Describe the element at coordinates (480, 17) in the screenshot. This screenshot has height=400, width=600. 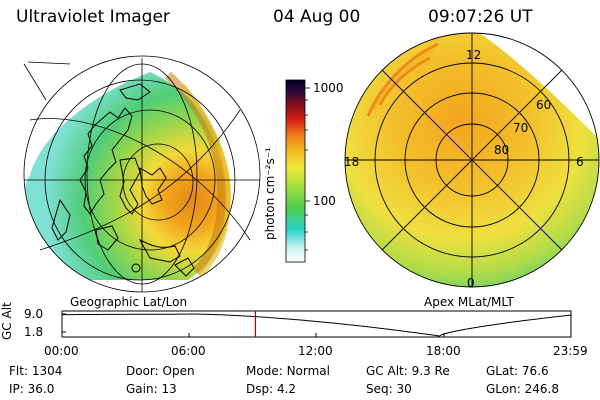
I see `time-label: 09:07:26 UT` at that location.